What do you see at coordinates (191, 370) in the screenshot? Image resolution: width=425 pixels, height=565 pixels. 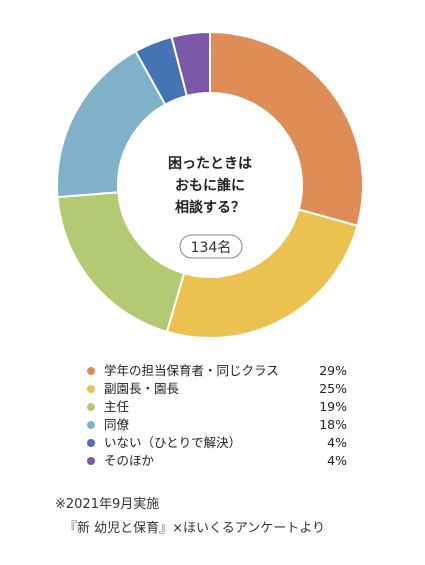 I see `legend-label: 学年の担当保育者・同じクラス` at bounding box center [191, 370].